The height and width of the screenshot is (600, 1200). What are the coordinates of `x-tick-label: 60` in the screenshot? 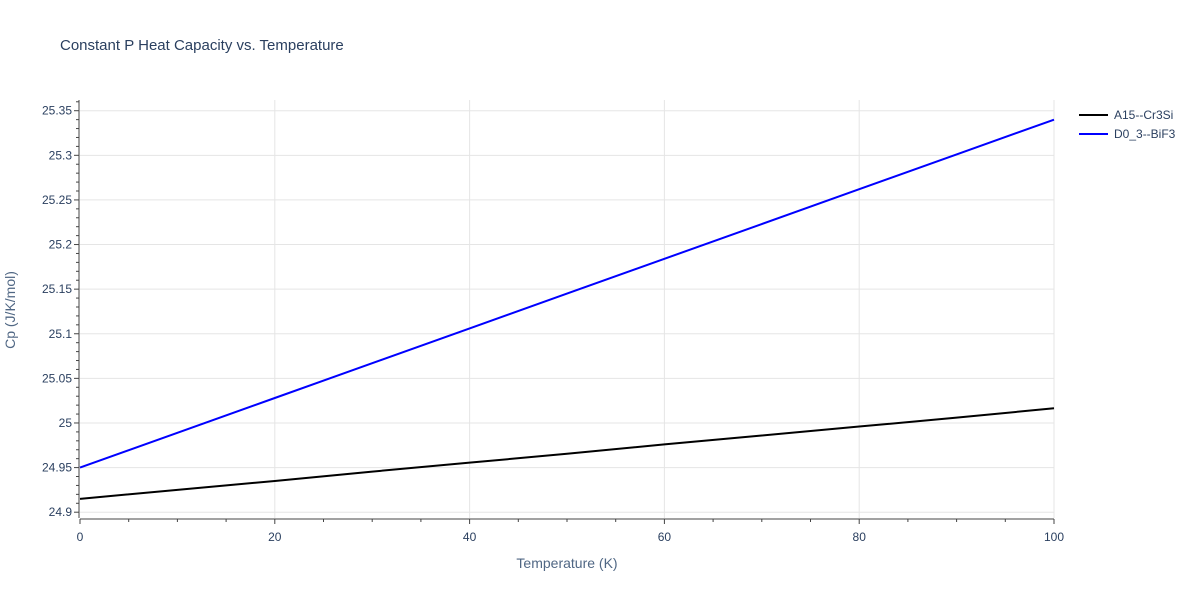 It's located at (665, 537).